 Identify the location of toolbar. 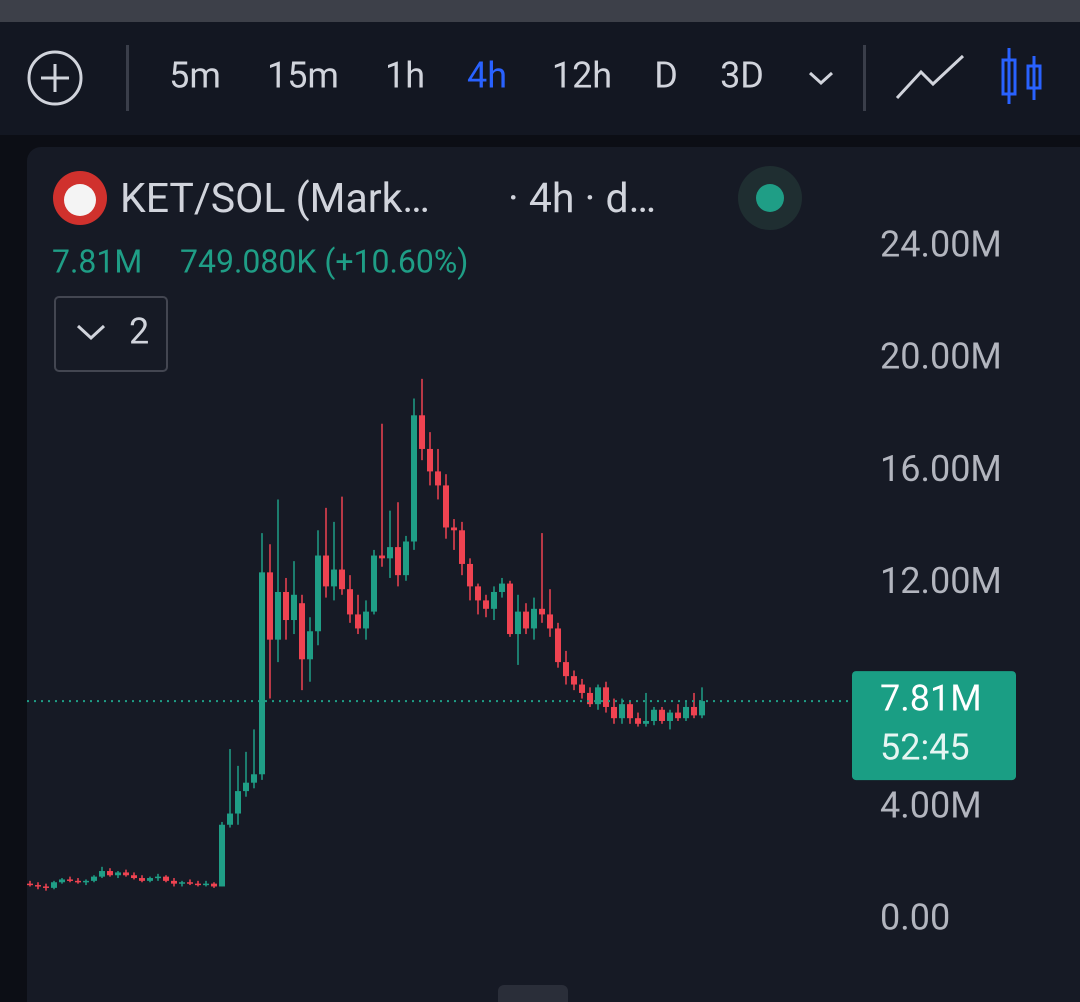
(540, 78).